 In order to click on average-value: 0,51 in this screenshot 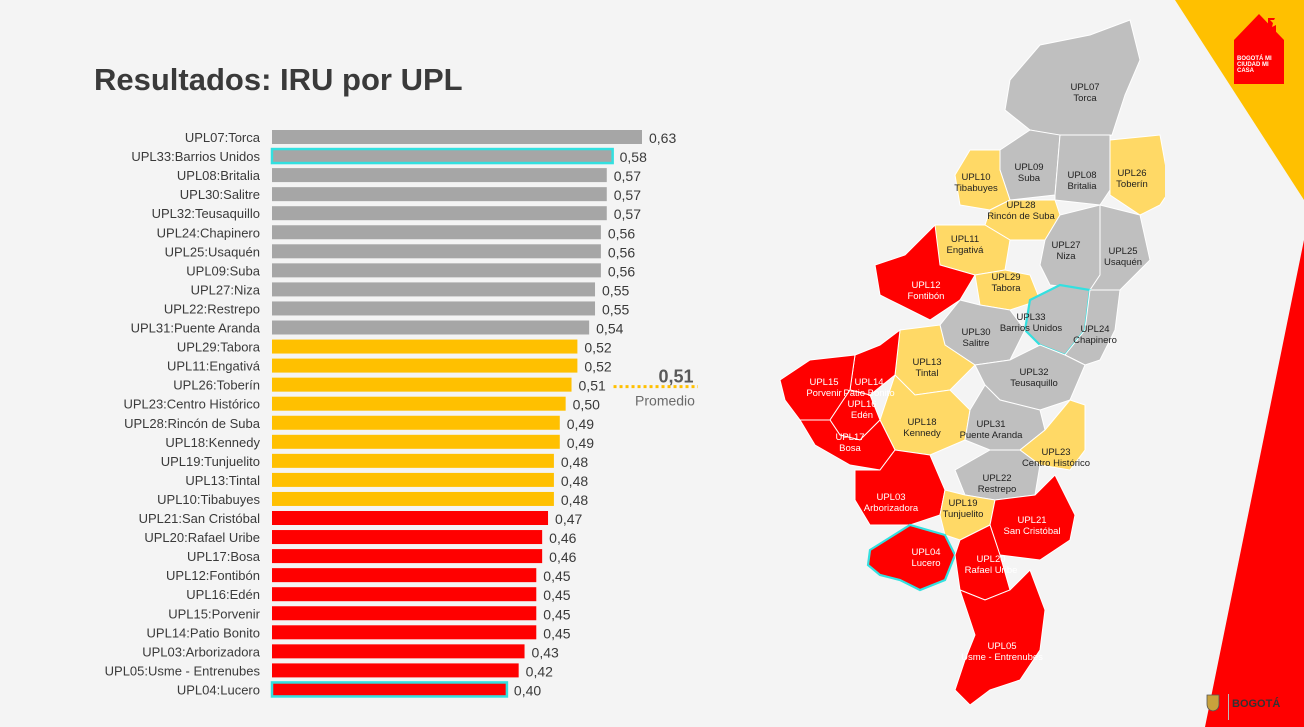, I will do `click(675, 377)`.